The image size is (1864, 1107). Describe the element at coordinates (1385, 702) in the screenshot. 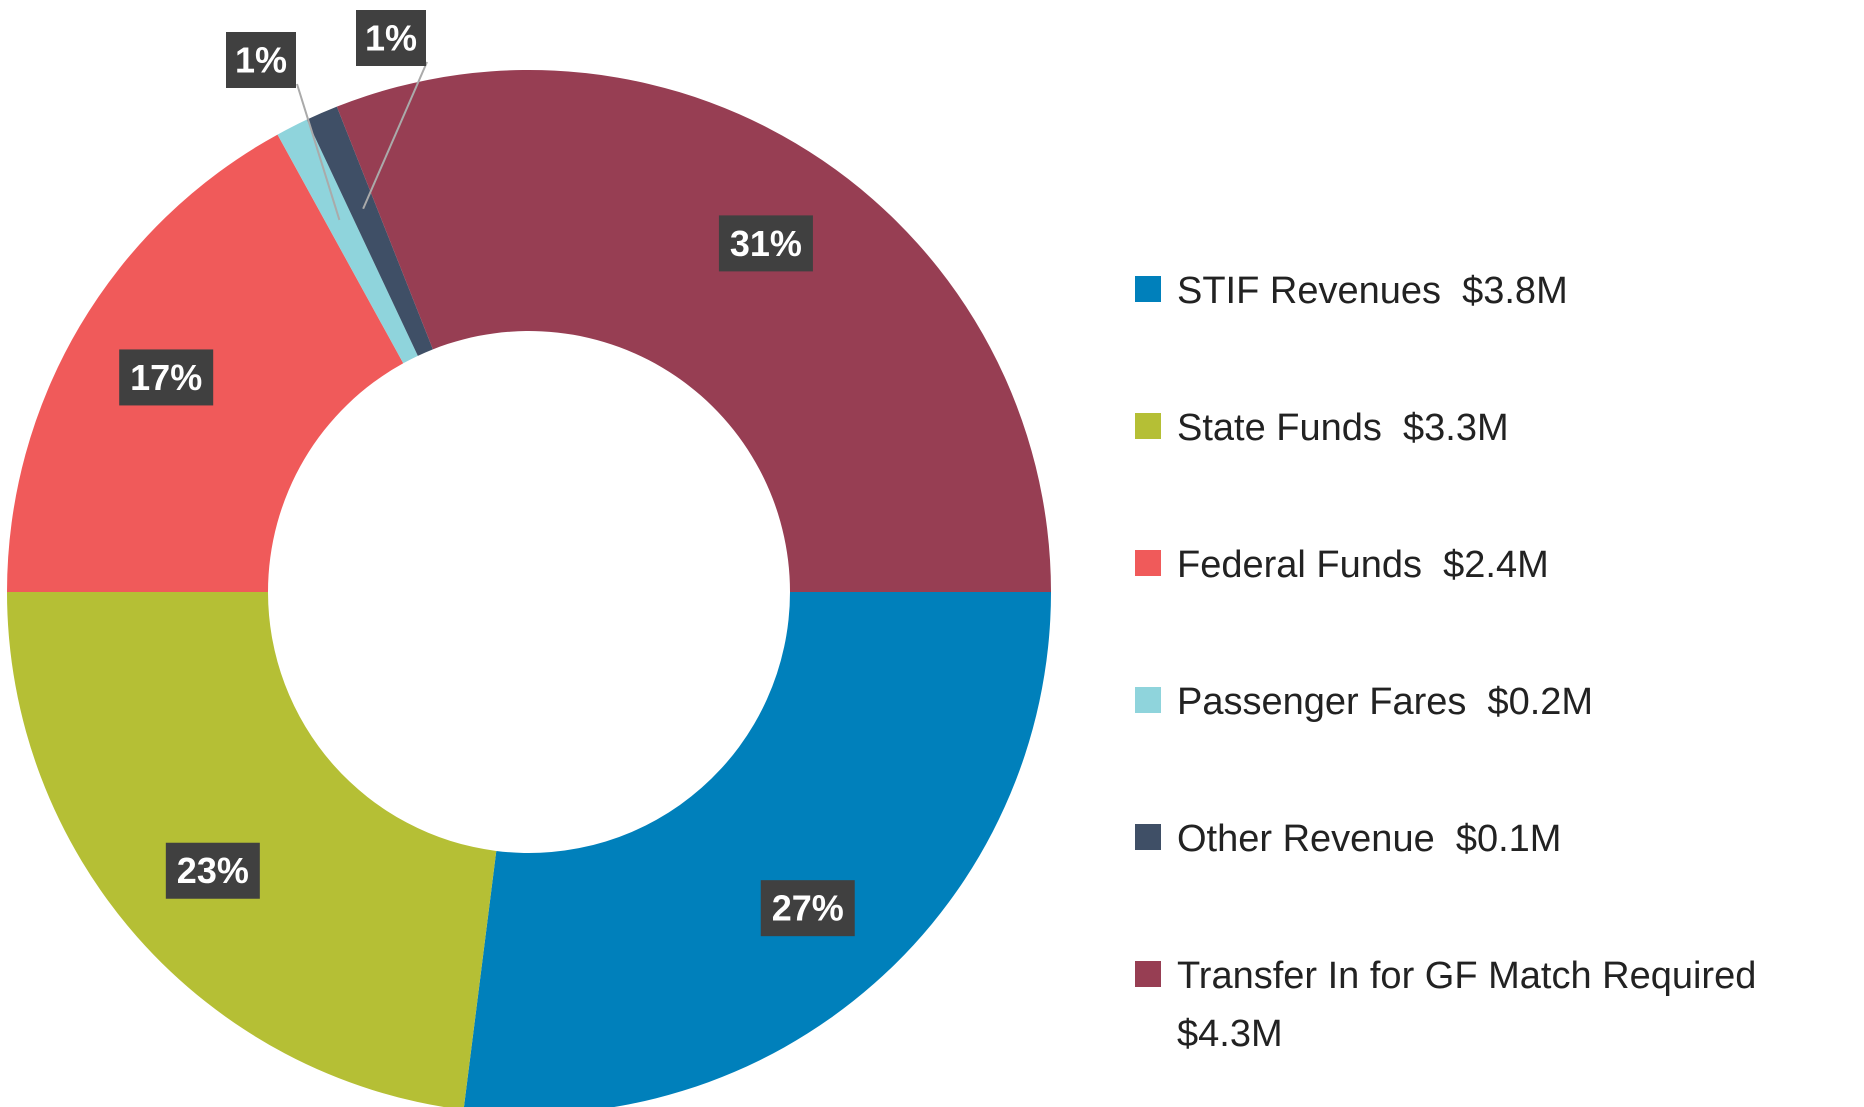

I see `legend-label: Passenger Fares $0.2M` at that location.